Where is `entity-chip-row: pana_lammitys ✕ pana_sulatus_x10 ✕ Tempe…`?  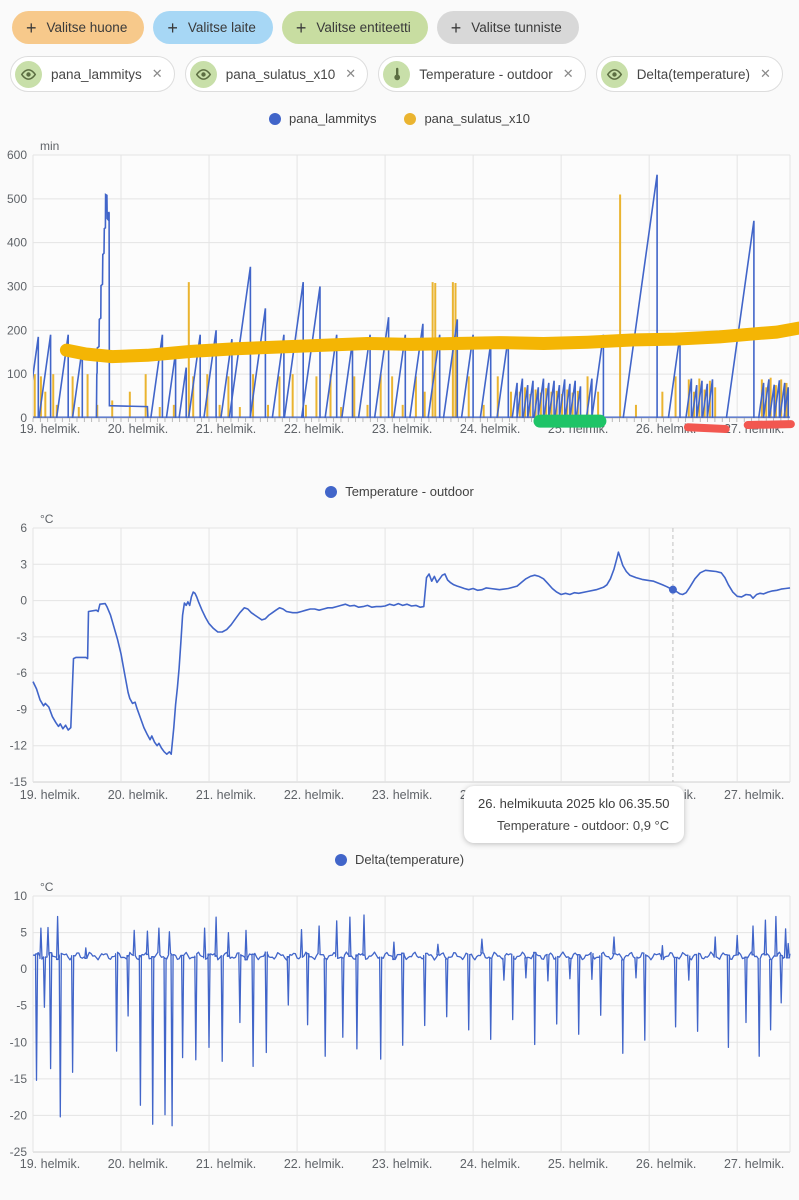 entity-chip-row: pana_lammitys ✕ pana_sulatus_x10 ✕ Tempe… is located at coordinates (396, 74).